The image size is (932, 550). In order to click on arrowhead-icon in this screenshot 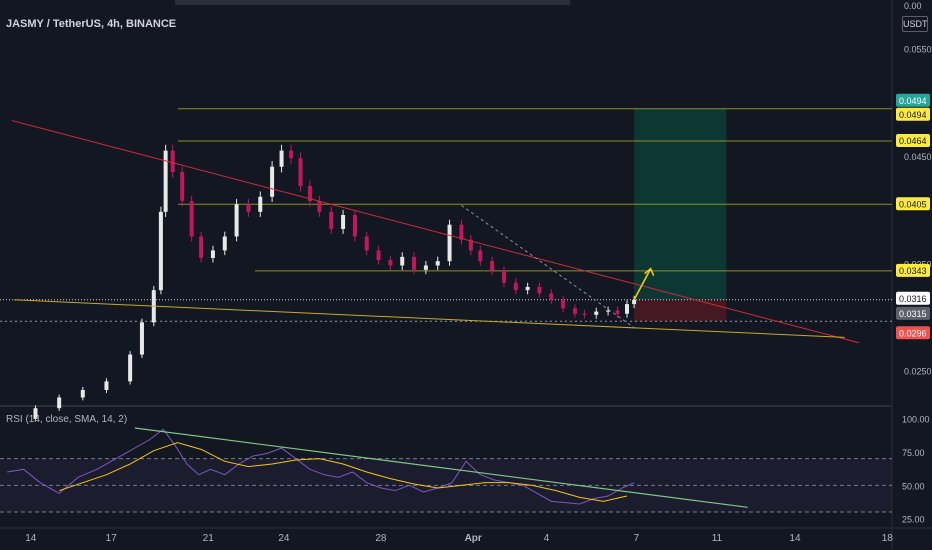, I will do `click(649, 271)`.